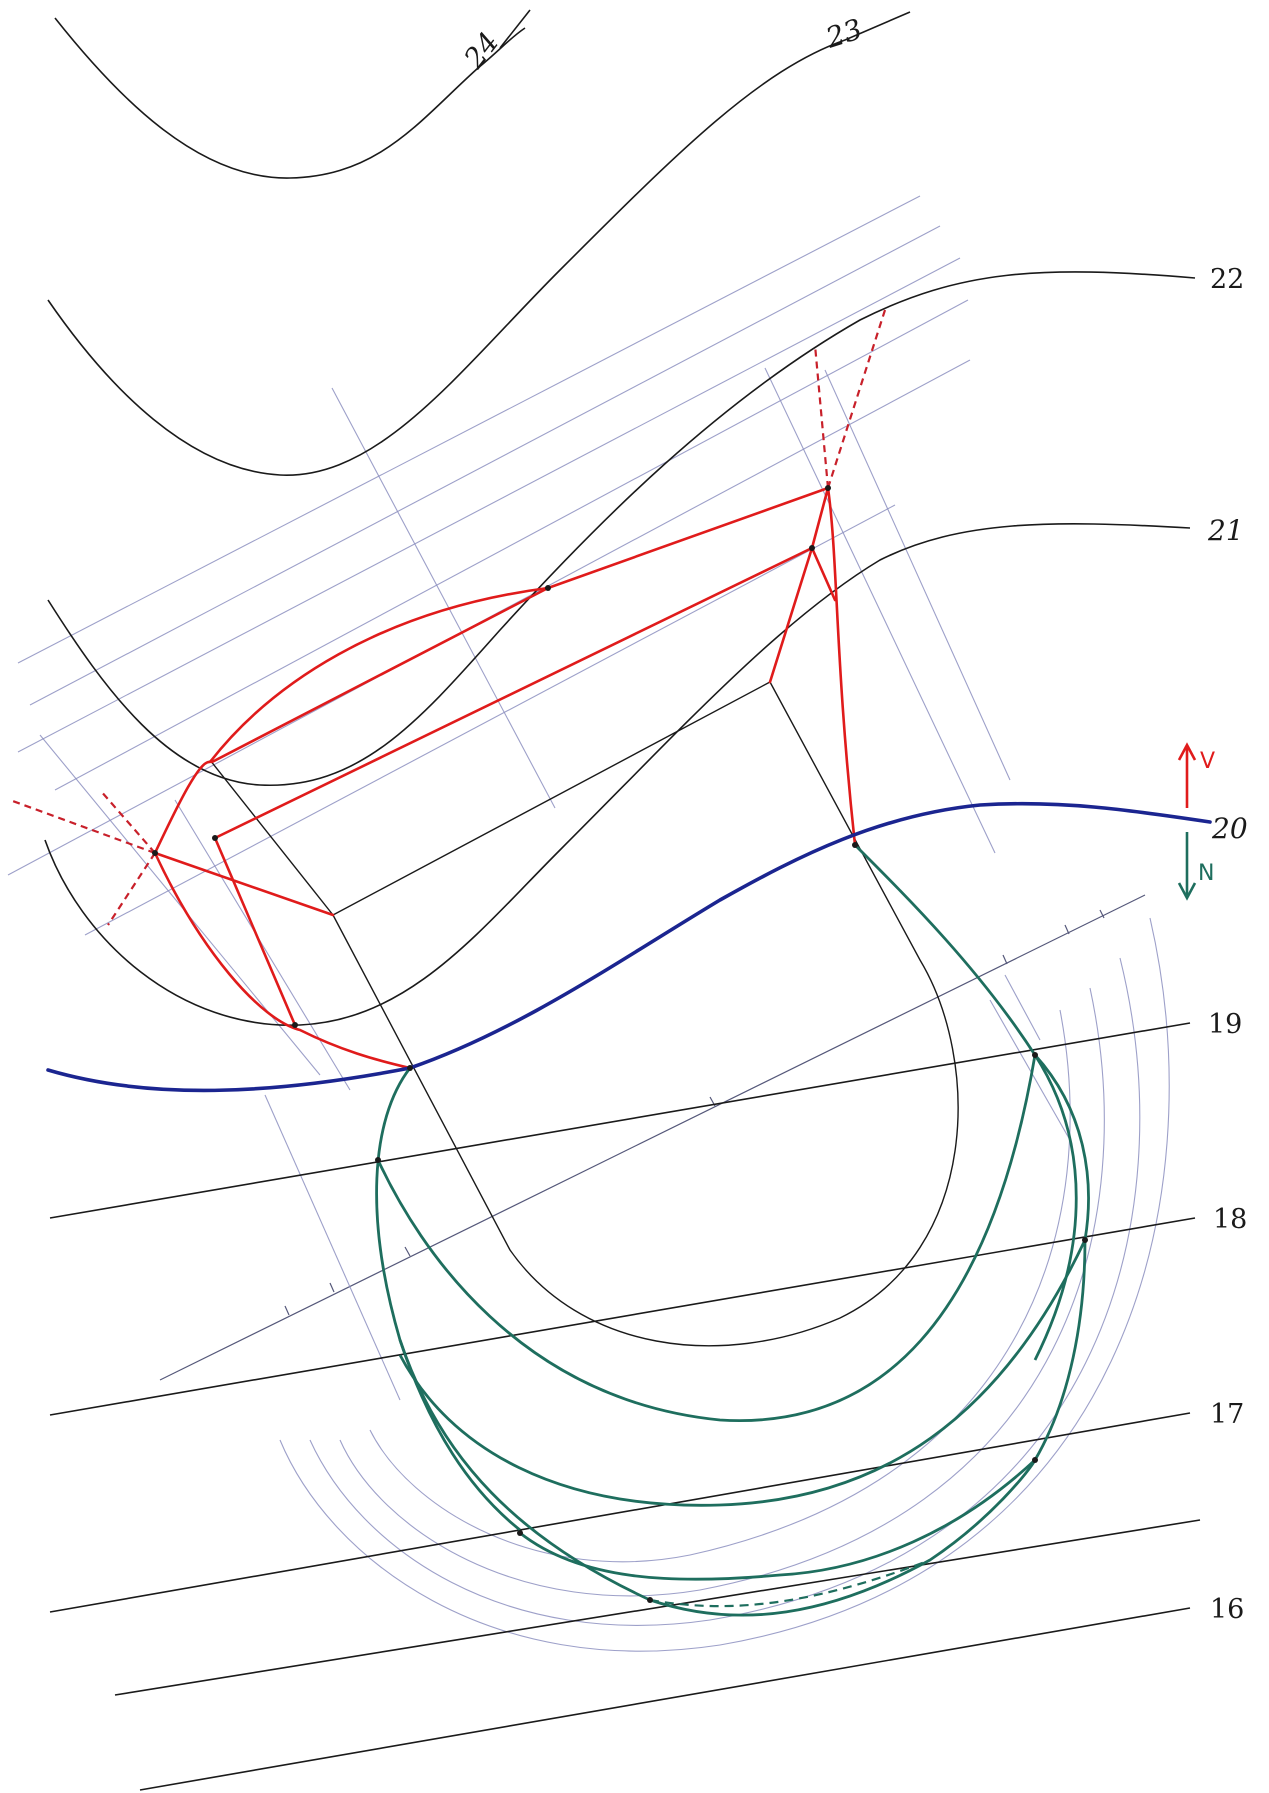  What do you see at coordinates (1227, 279) in the screenshot?
I see `label-22: 22` at bounding box center [1227, 279].